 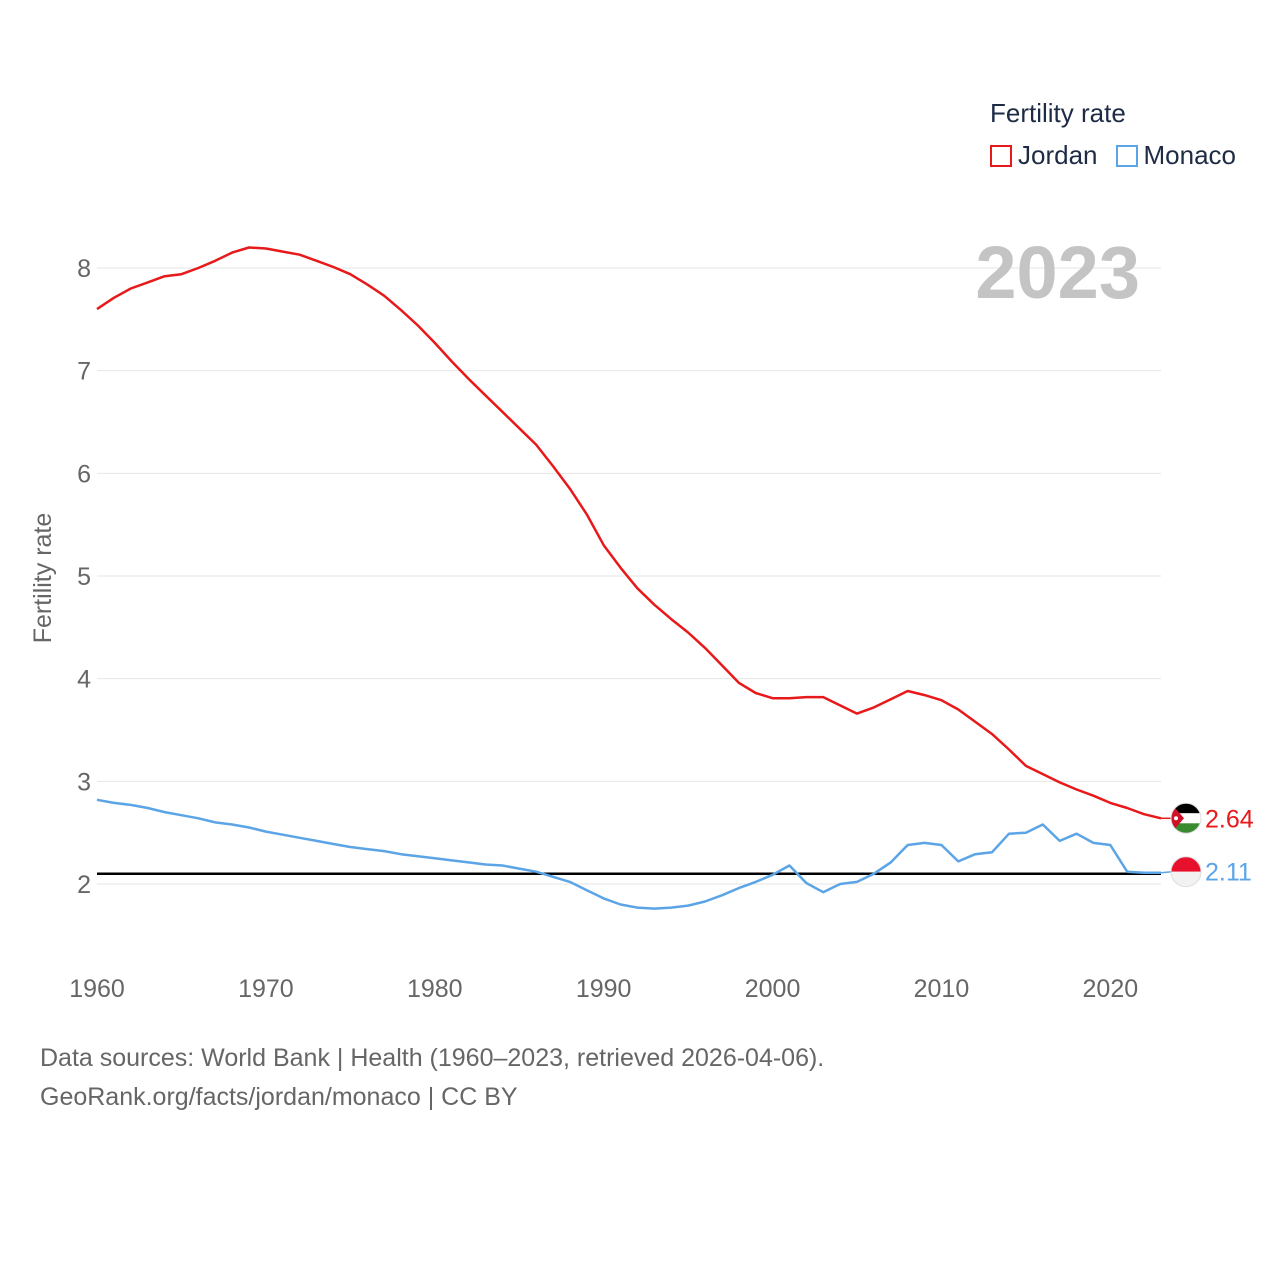 What do you see at coordinates (279, 1097) in the screenshot?
I see `footer-link: GeoRank.org/facts/jordan/monaco | CC BY` at bounding box center [279, 1097].